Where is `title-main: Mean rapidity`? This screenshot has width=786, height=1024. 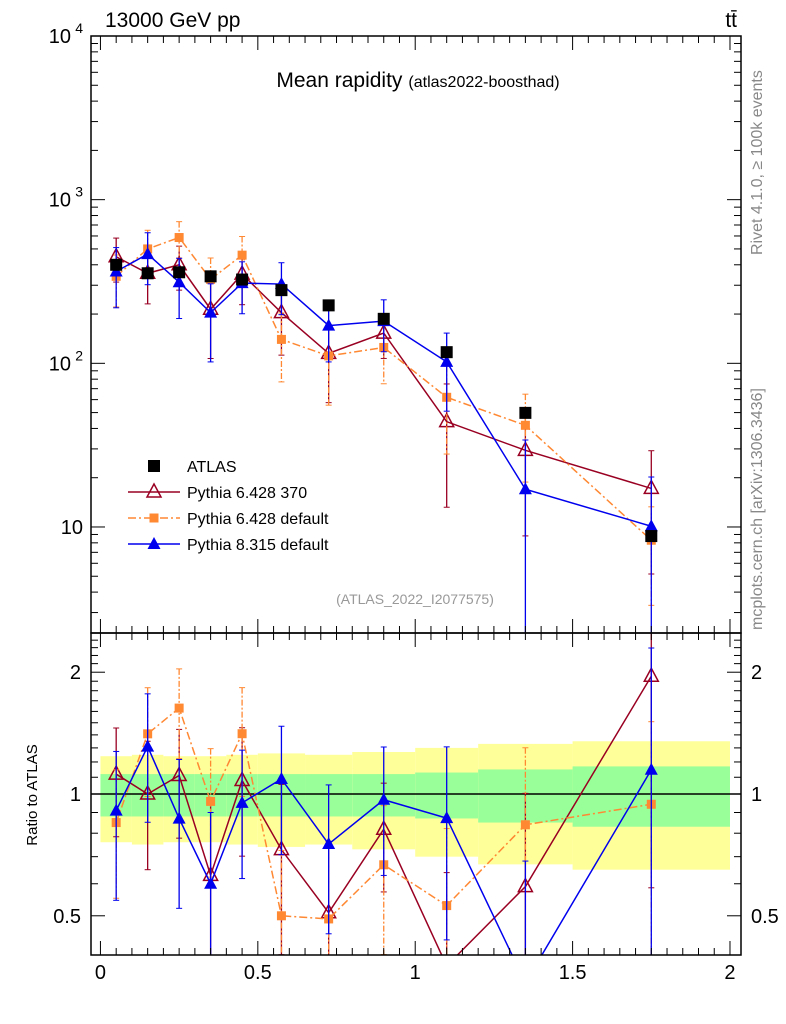 title-main: Mean rapidity is located at coordinates (339, 80).